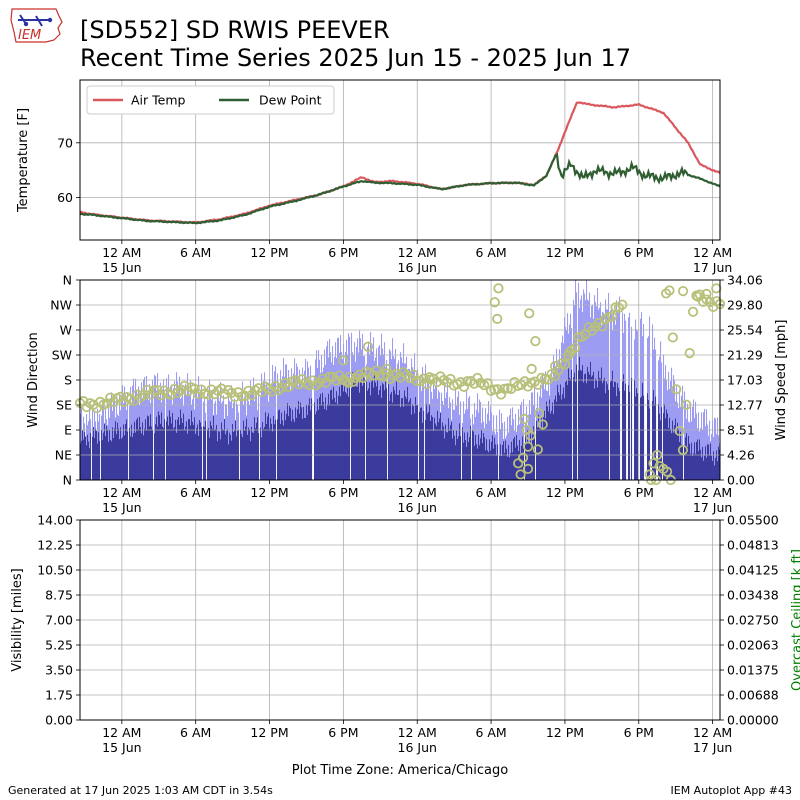 This screenshot has width=800, height=800. I want to click on visibility-tick-label: 10.50, so click(55, 570).